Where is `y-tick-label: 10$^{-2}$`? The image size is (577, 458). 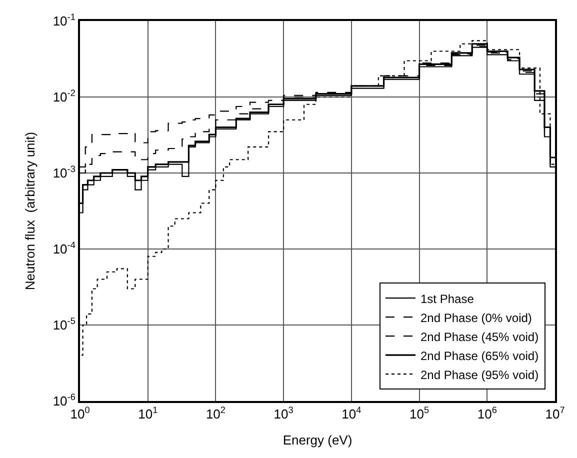 y-tick-label: 10$^{-2}$ is located at coordinates (64, 96).